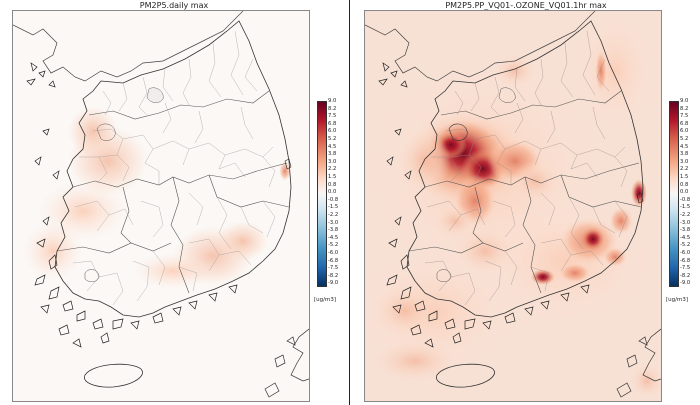 The width and height of the screenshot is (700, 405). I want to click on panel-title: PM2P5.daily max, so click(174, 5).